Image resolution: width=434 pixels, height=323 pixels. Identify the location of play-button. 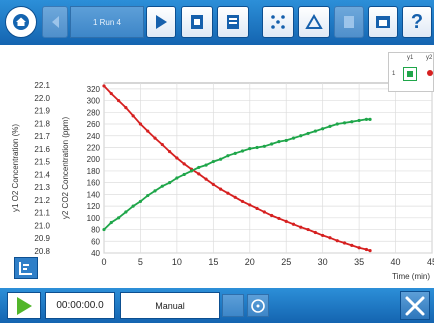
(161, 22).